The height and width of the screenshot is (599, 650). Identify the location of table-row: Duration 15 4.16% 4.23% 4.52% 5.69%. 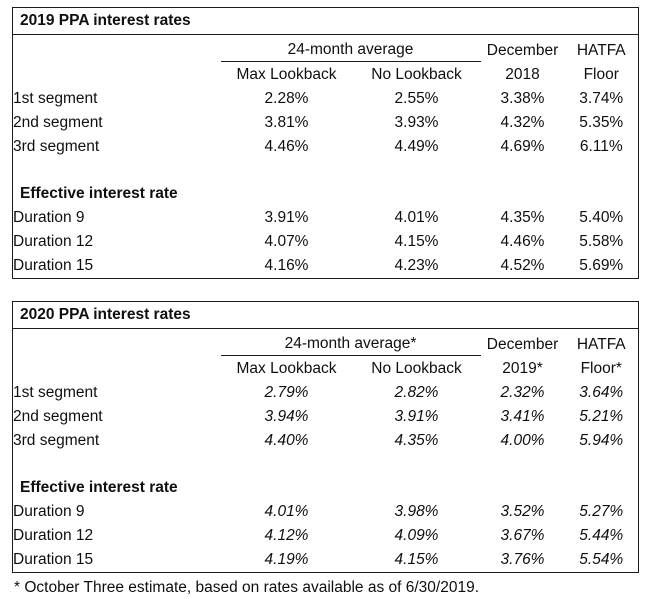
(326, 266).